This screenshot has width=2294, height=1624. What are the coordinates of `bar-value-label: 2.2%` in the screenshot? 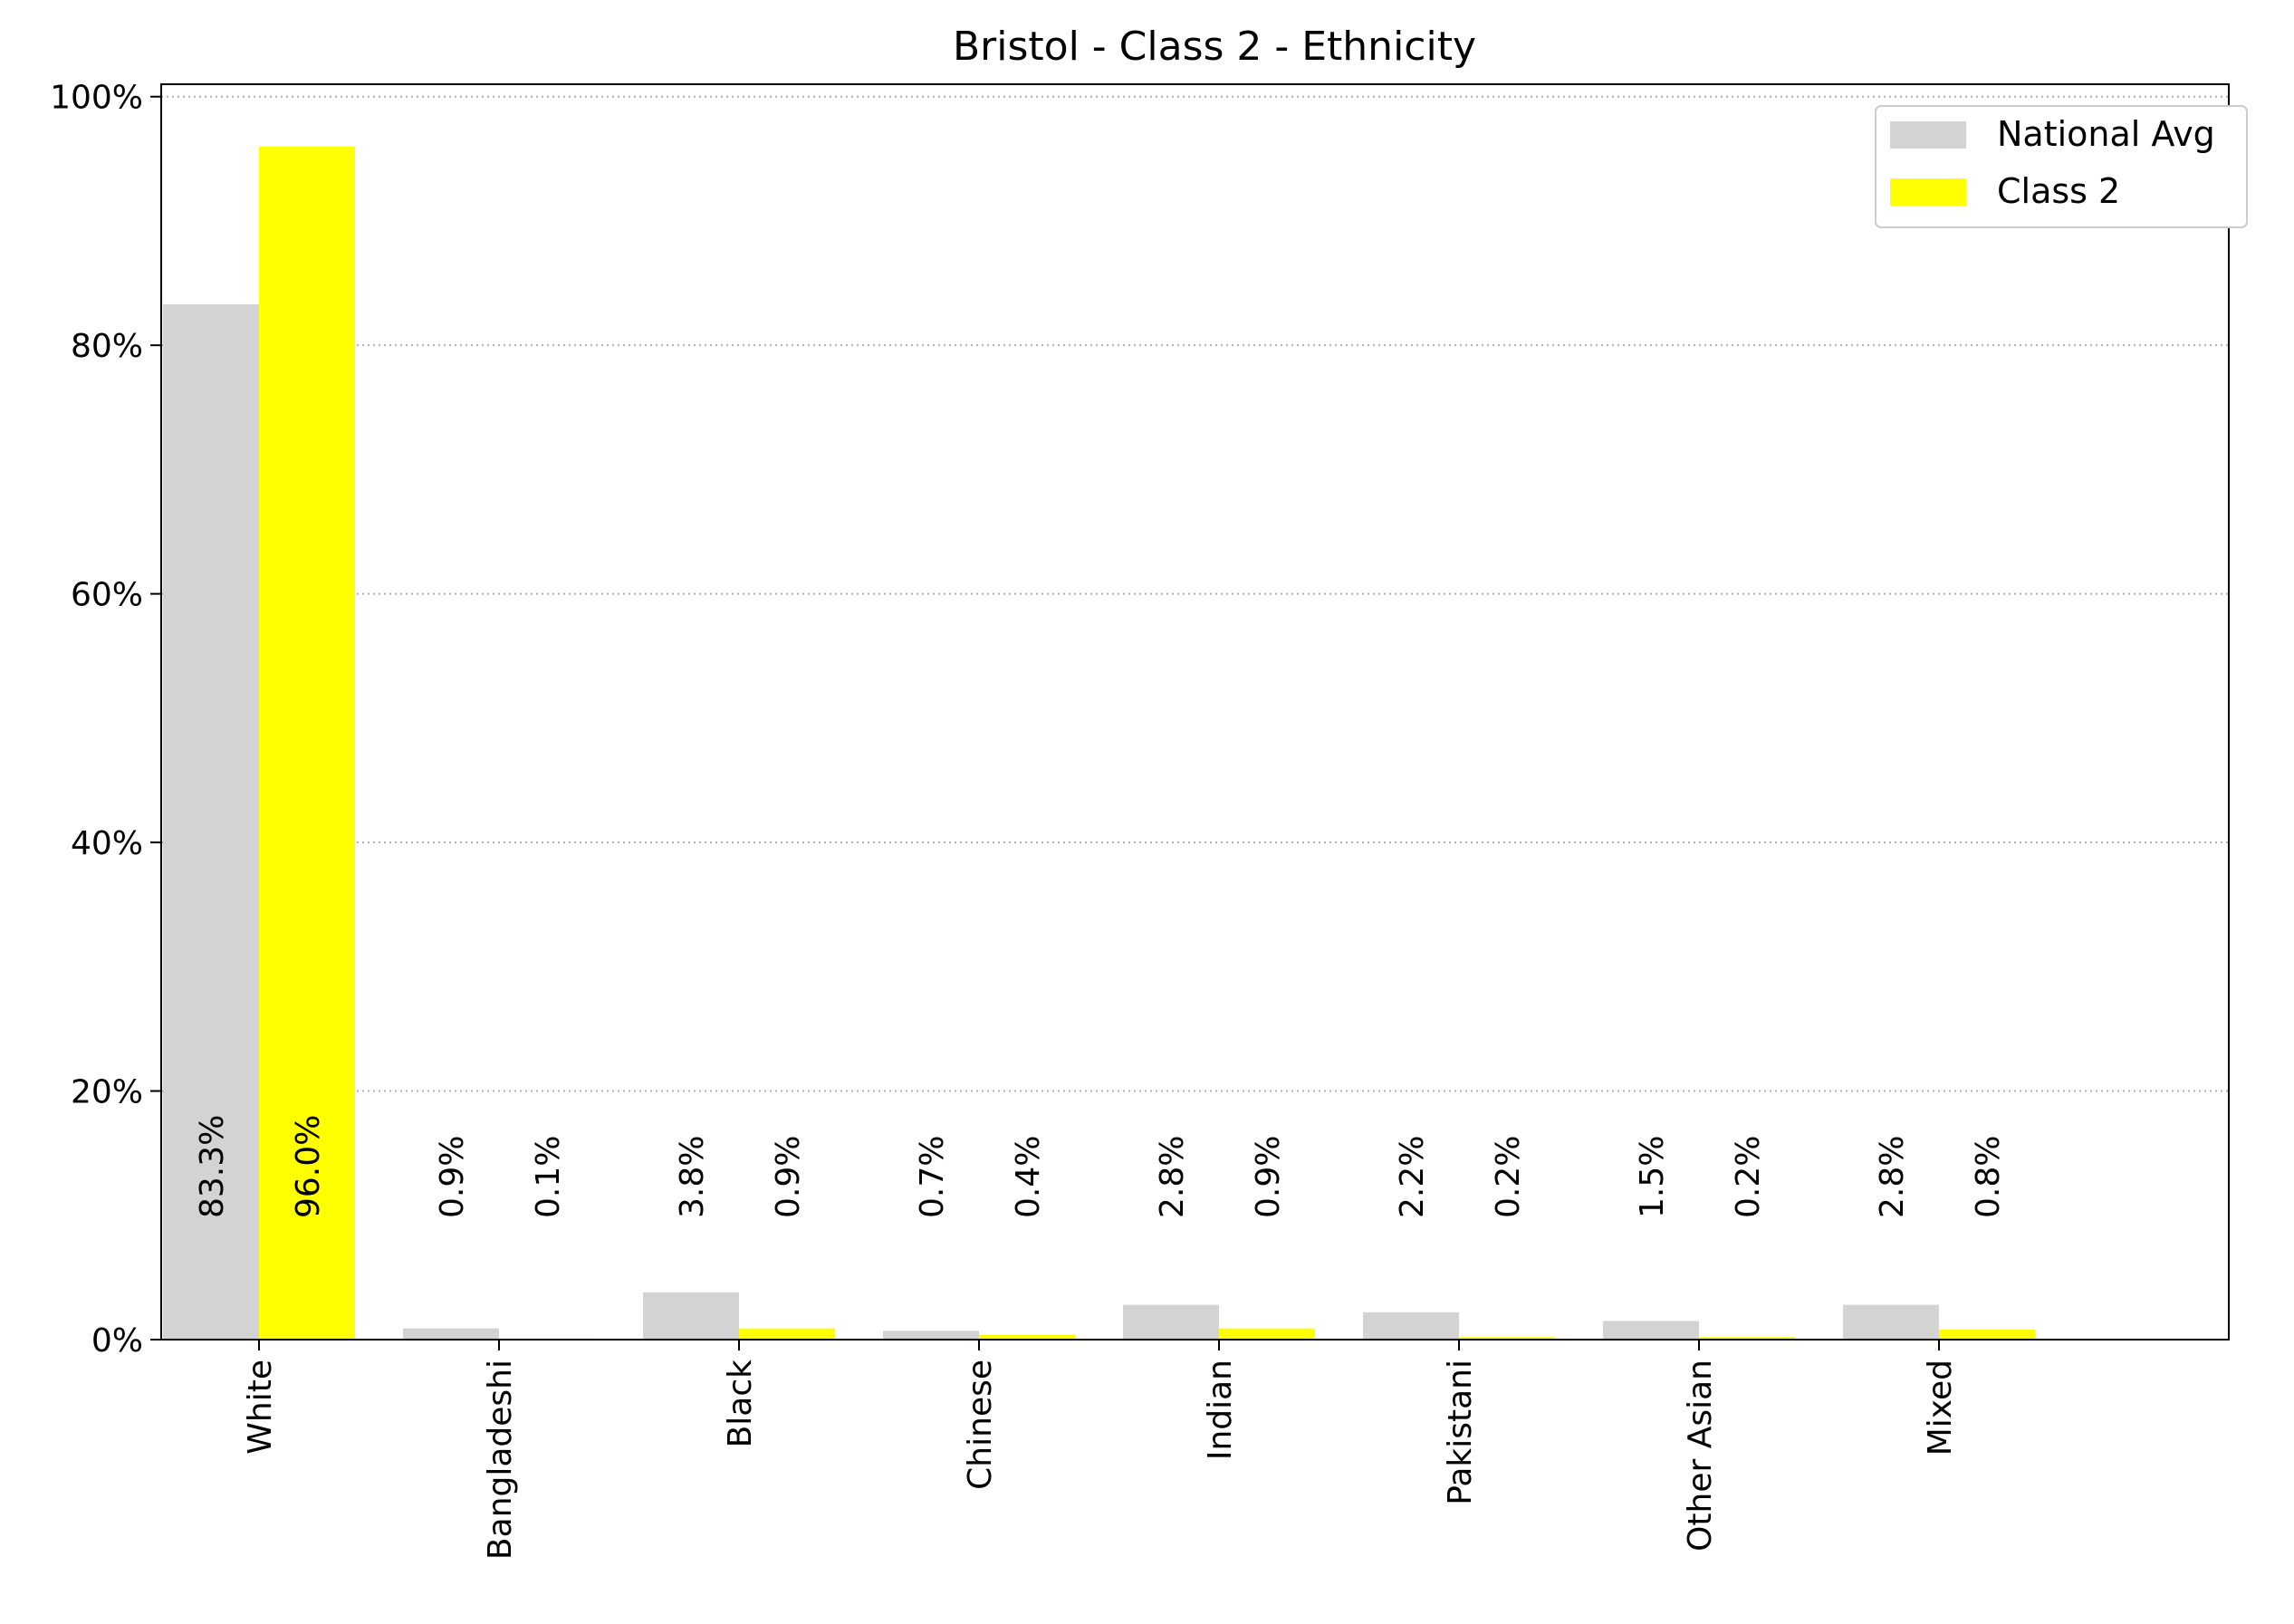 It's located at (1412, 1177).